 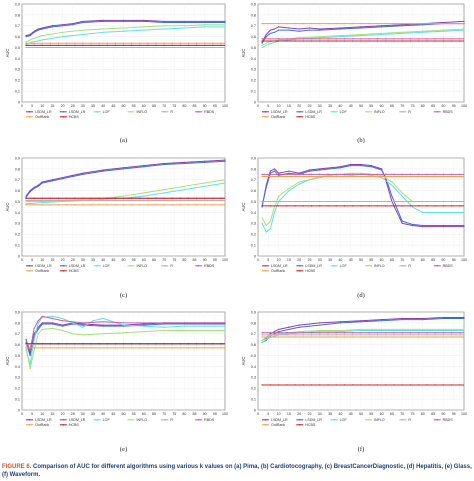 What do you see at coordinates (253, 4) in the screenshot?
I see `y-tick-label: 0.9` at bounding box center [253, 4].